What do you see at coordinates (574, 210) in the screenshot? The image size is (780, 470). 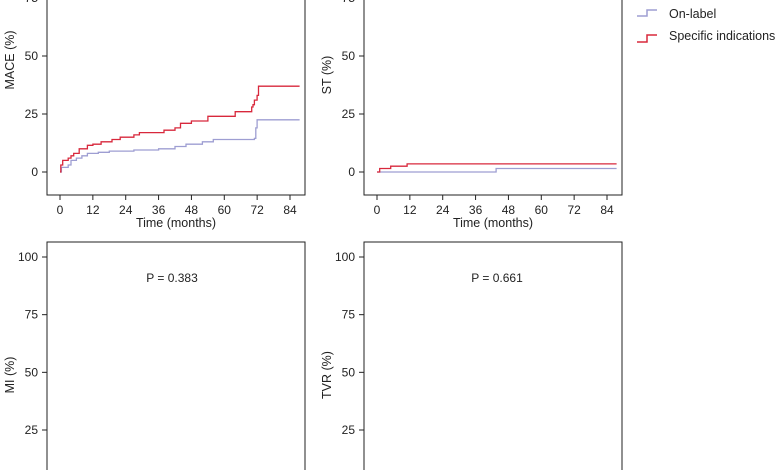 I see `x-tick-label-st-72: 72` at bounding box center [574, 210].